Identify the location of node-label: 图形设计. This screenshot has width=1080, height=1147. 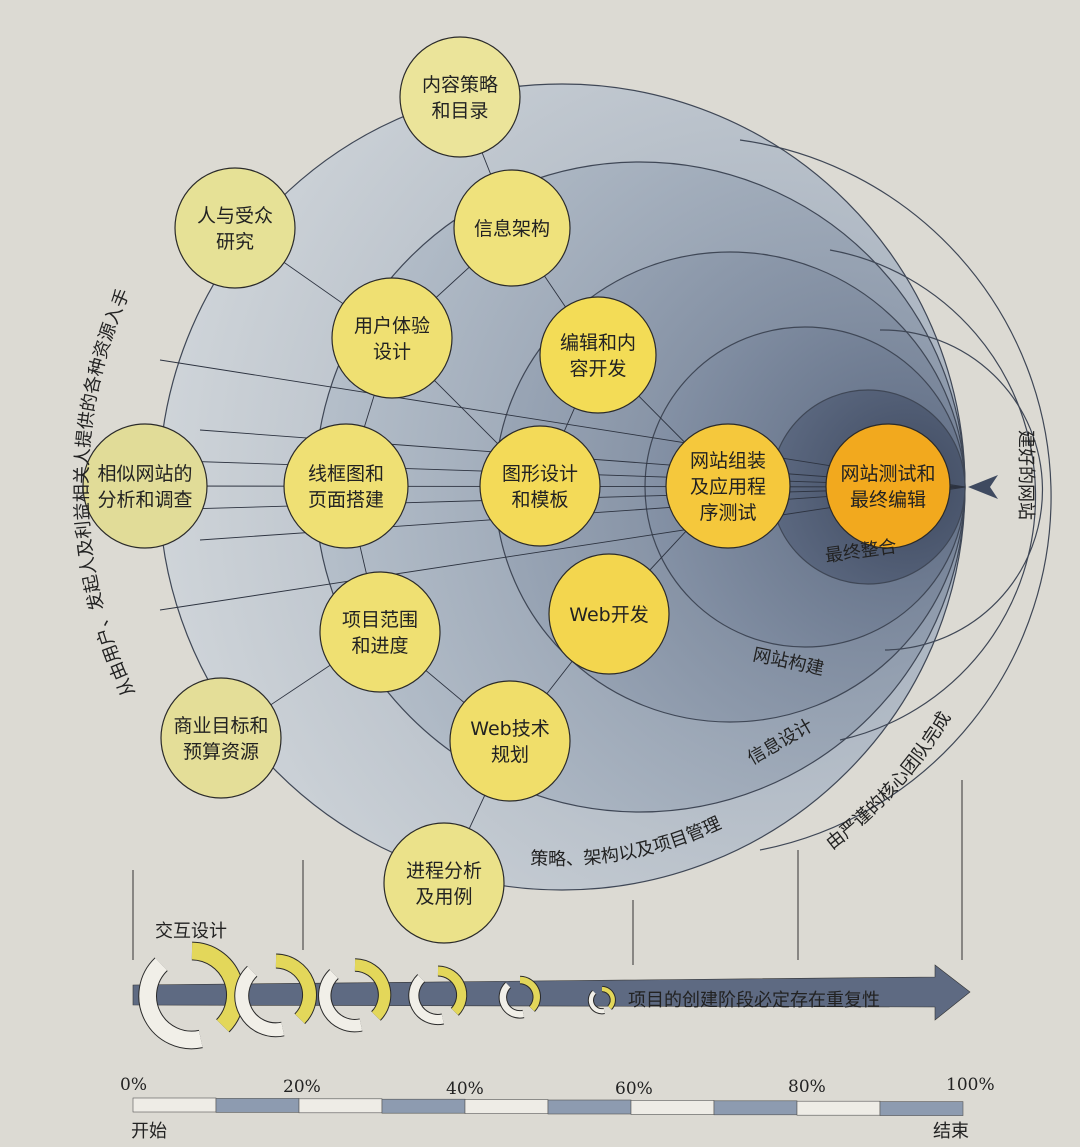
(540, 474).